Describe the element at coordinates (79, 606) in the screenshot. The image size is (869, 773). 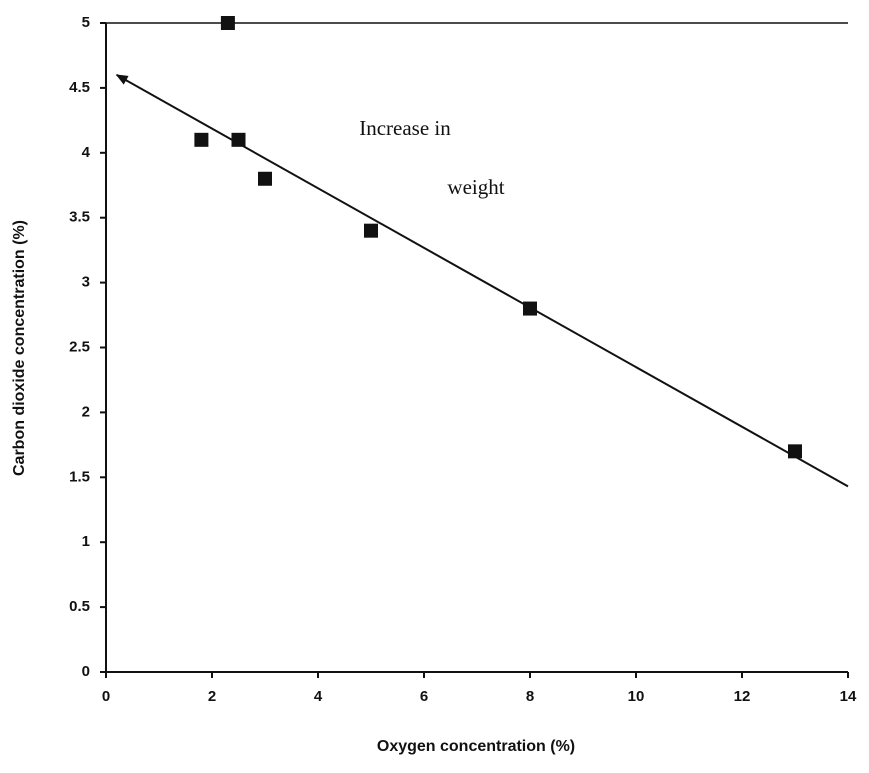
I see `y-tick-label: 0.5` at that location.